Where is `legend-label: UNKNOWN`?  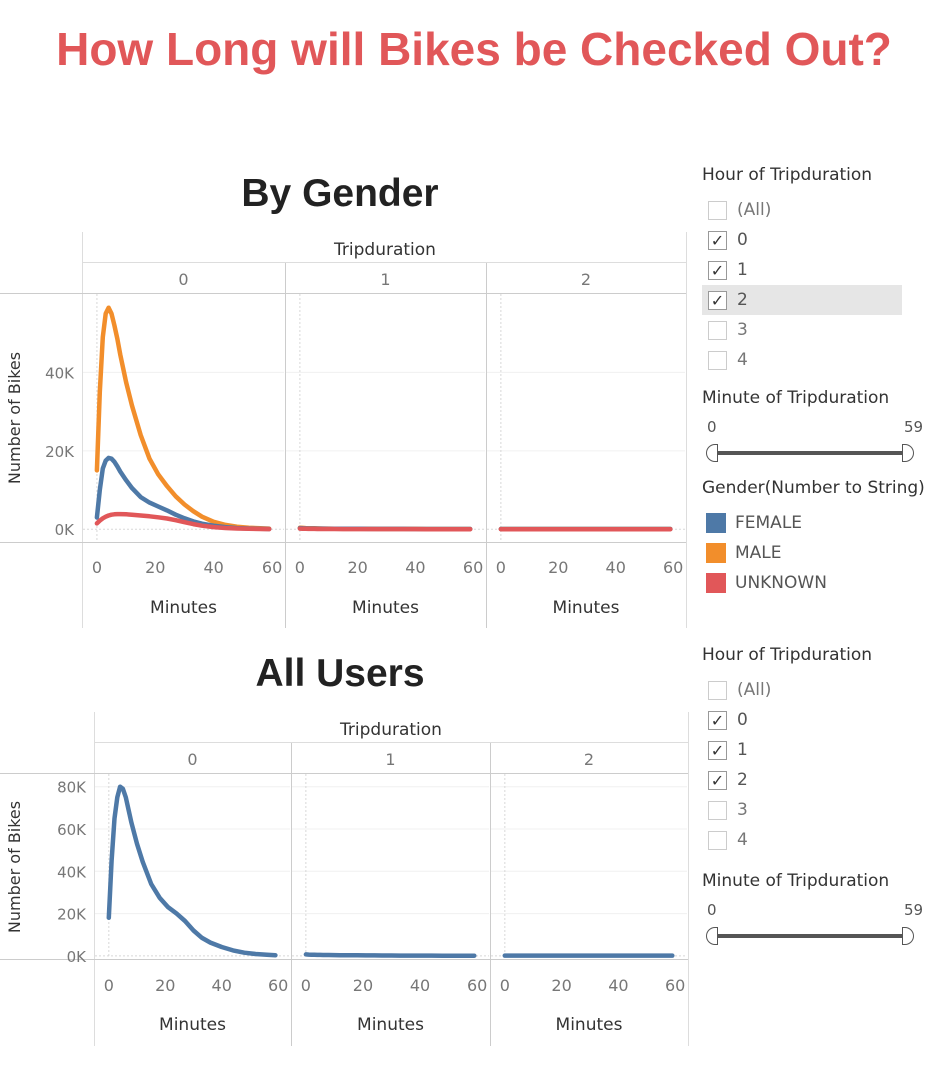 legend-label: UNKNOWN is located at coordinates (781, 583).